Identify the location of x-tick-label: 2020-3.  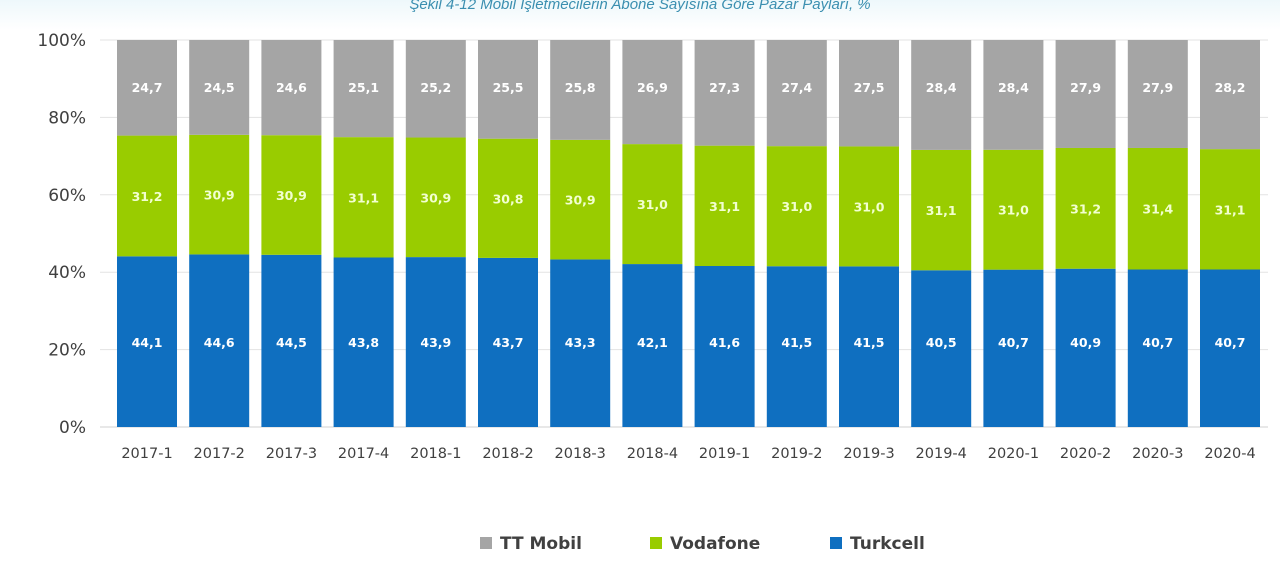
(1157, 454).